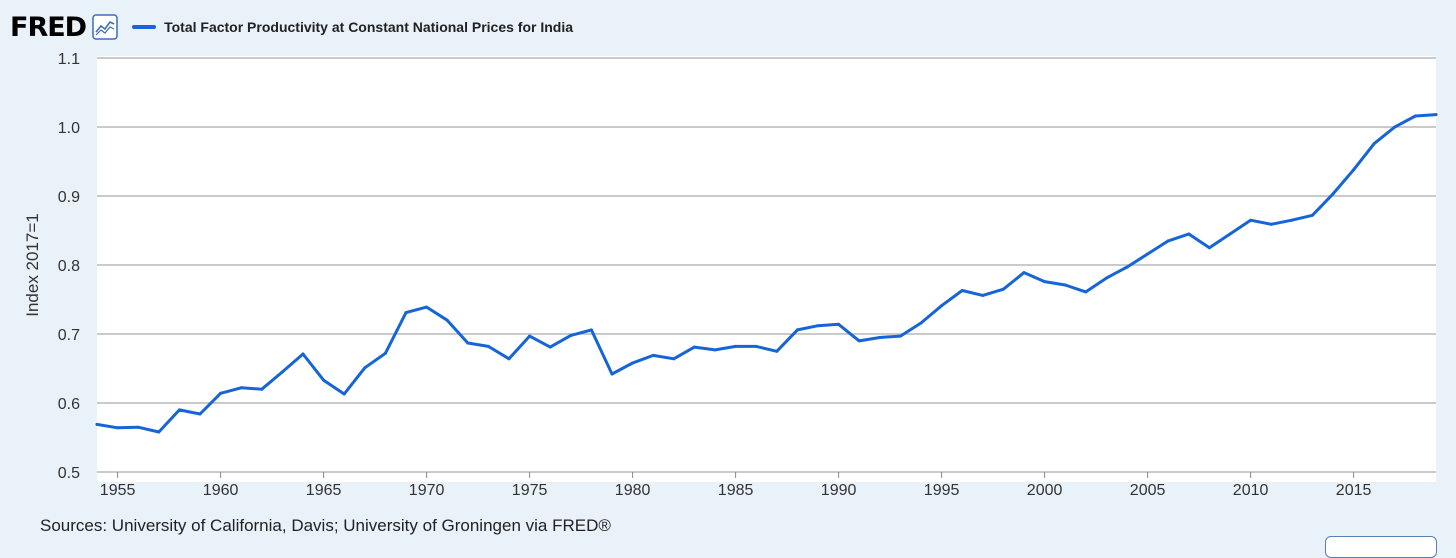 Image resolution: width=1456 pixels, height=558 pixels. I want to click on data-point-1990, so click(839, 324).